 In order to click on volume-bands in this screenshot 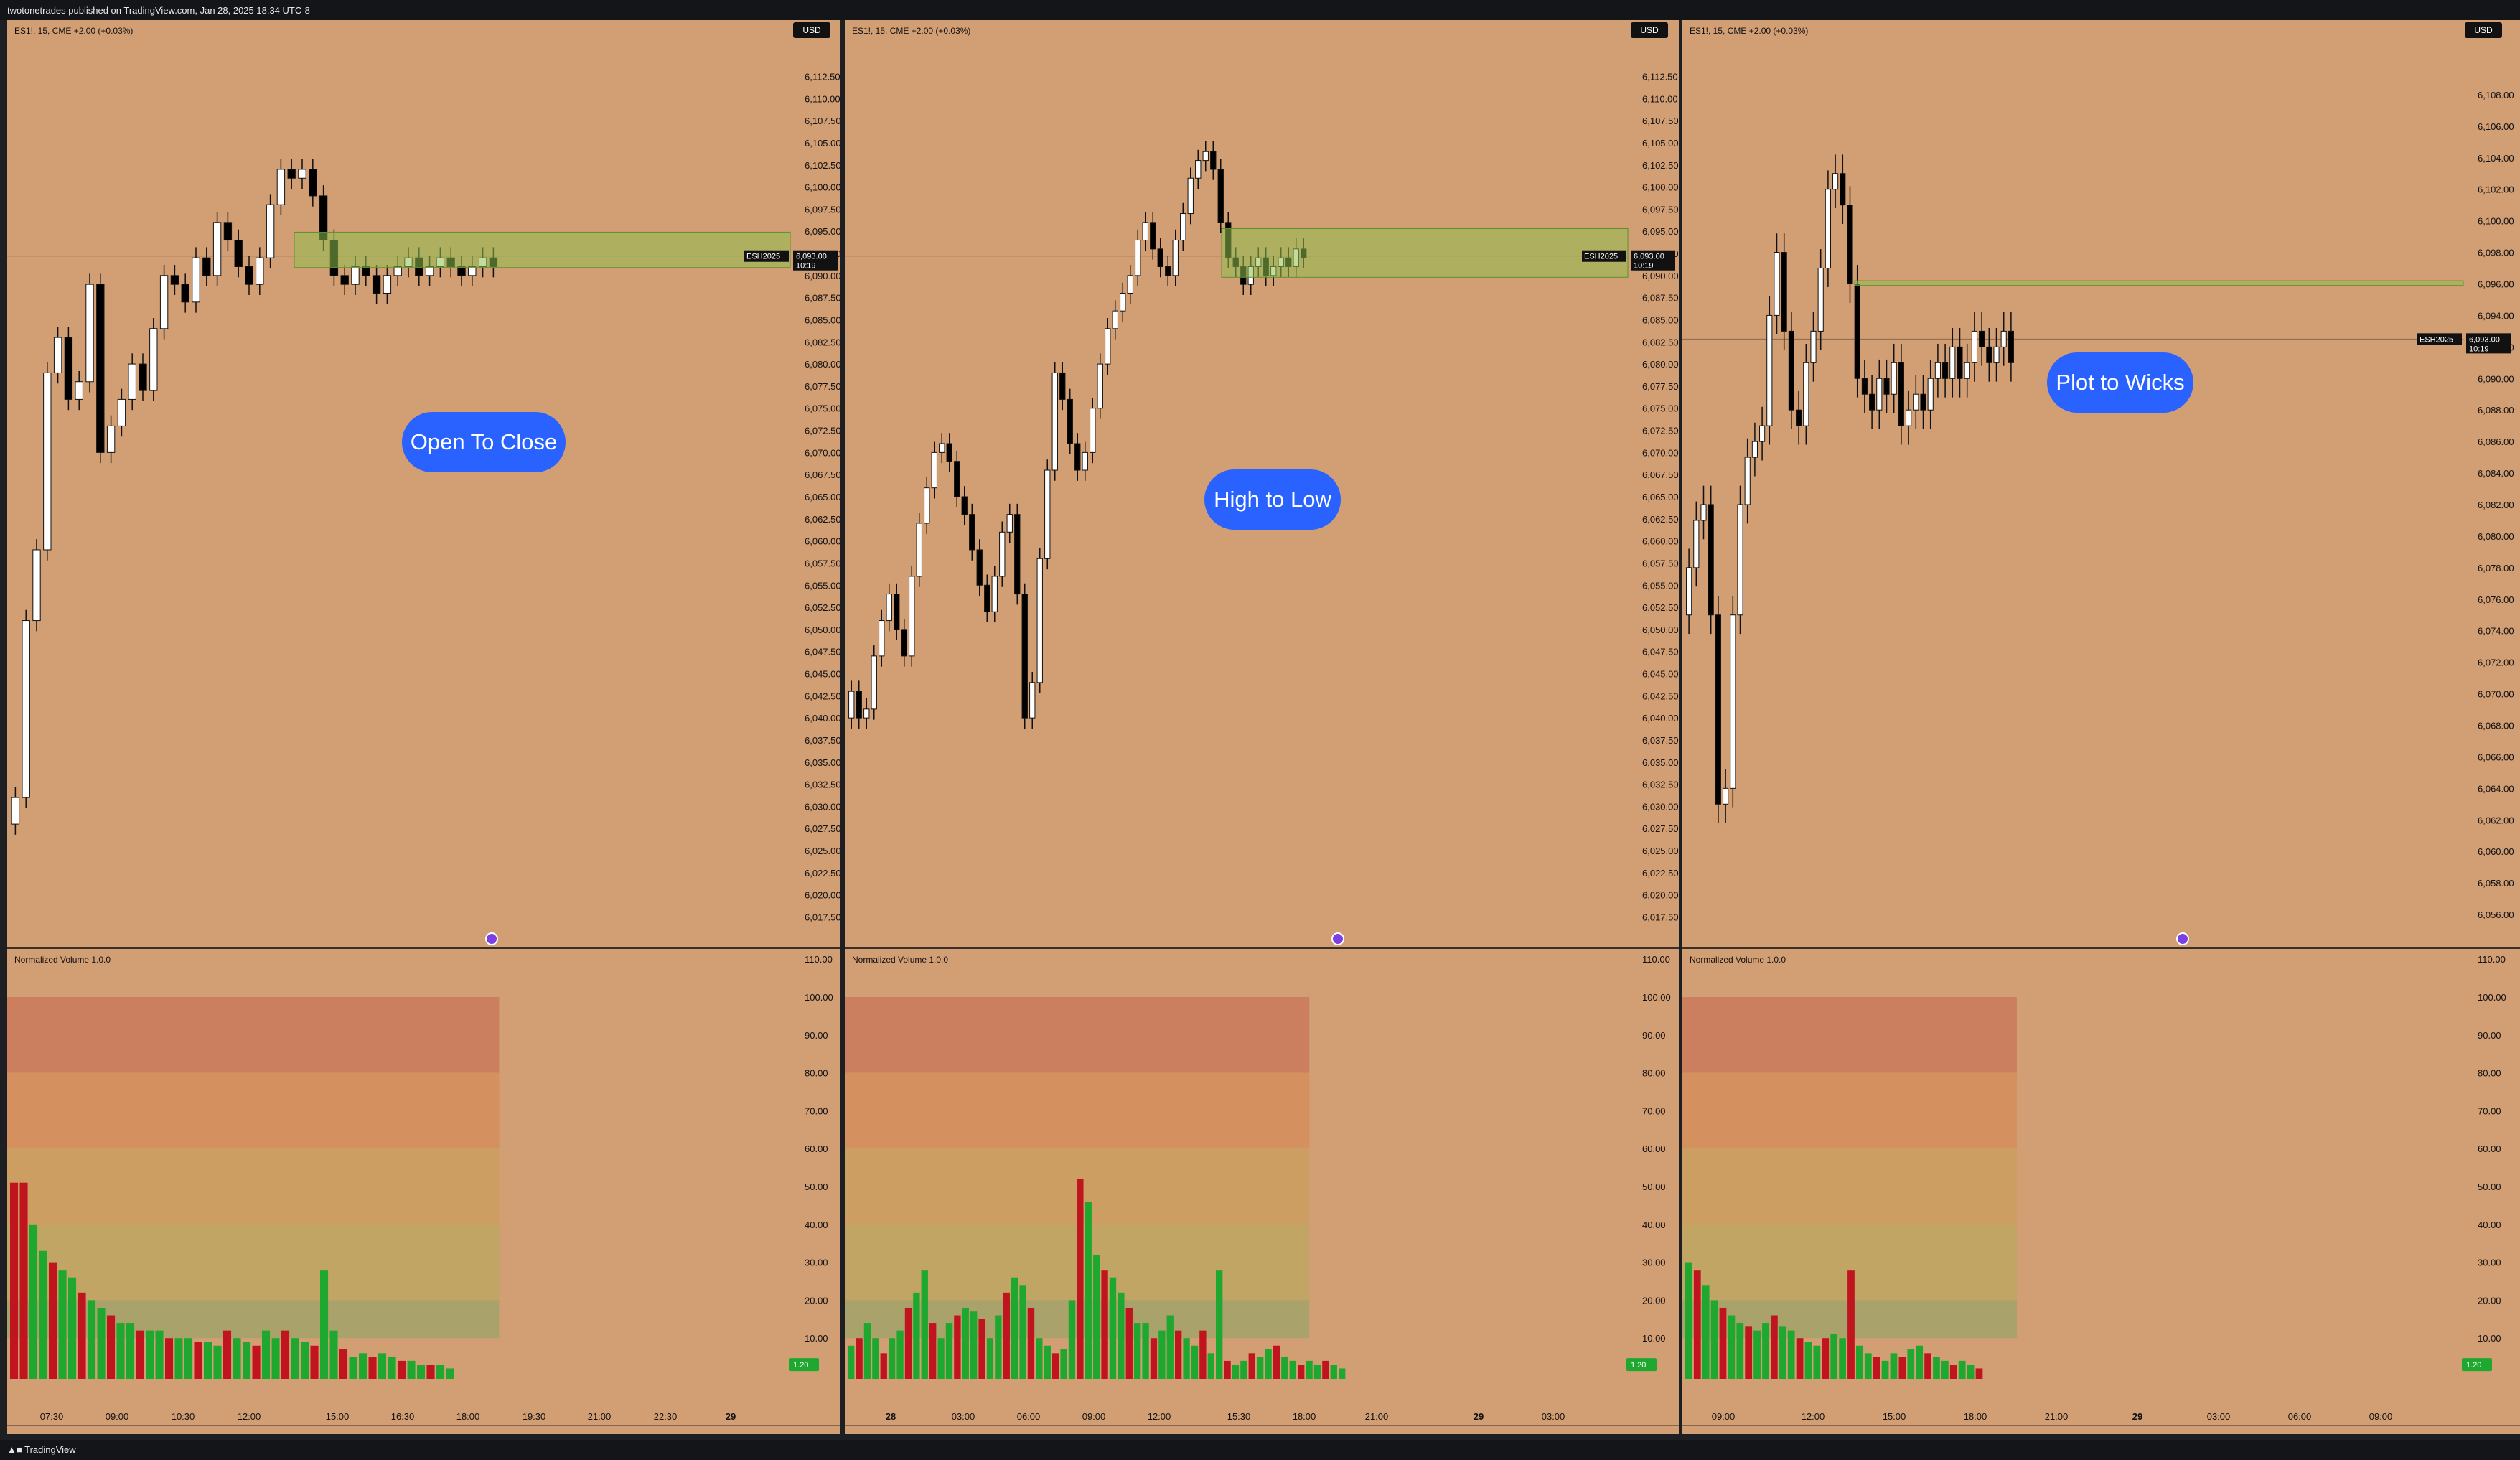, I will do `click(253, 1168)`.